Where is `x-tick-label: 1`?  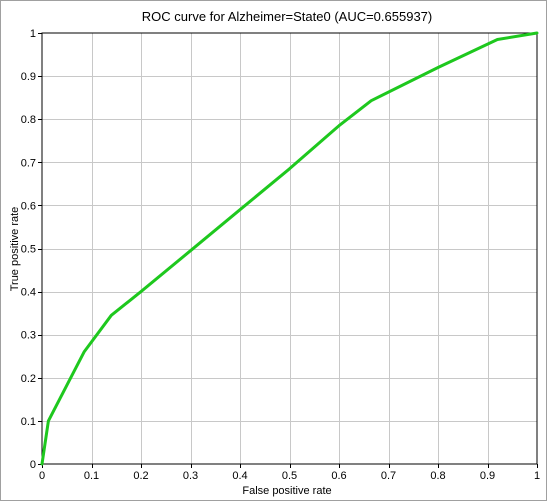
x-tick-label: 1 is located at coordinates (537, 476).